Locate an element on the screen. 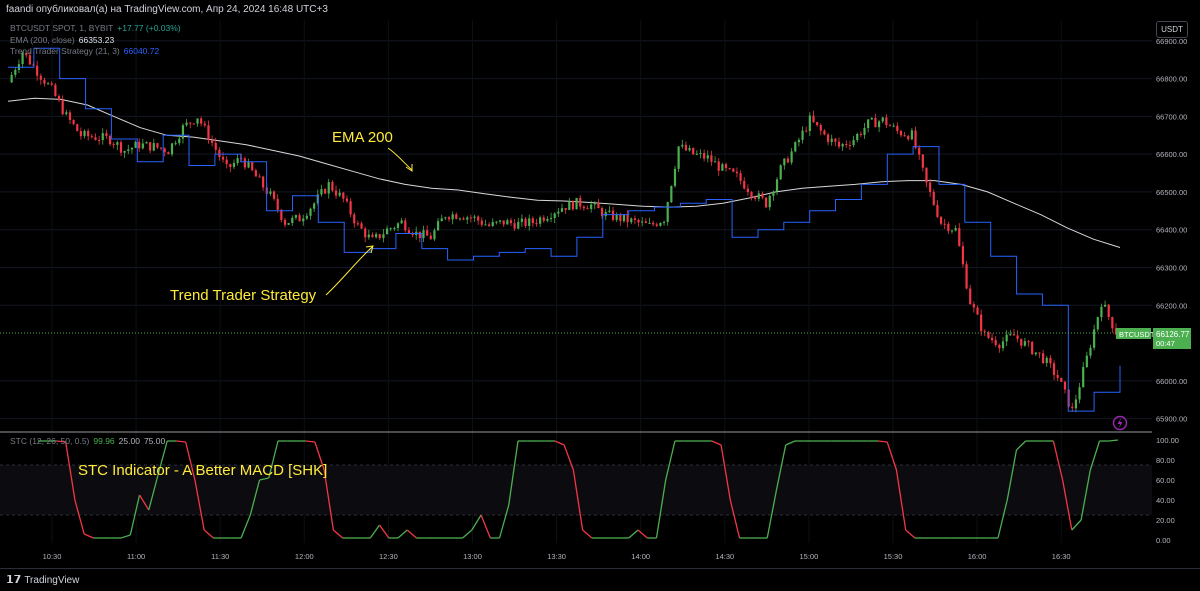 This screenshot has height=591, width=1200. tradingview-logo-icon: 𝟭𝟳 is located at coordinates (14, 580).